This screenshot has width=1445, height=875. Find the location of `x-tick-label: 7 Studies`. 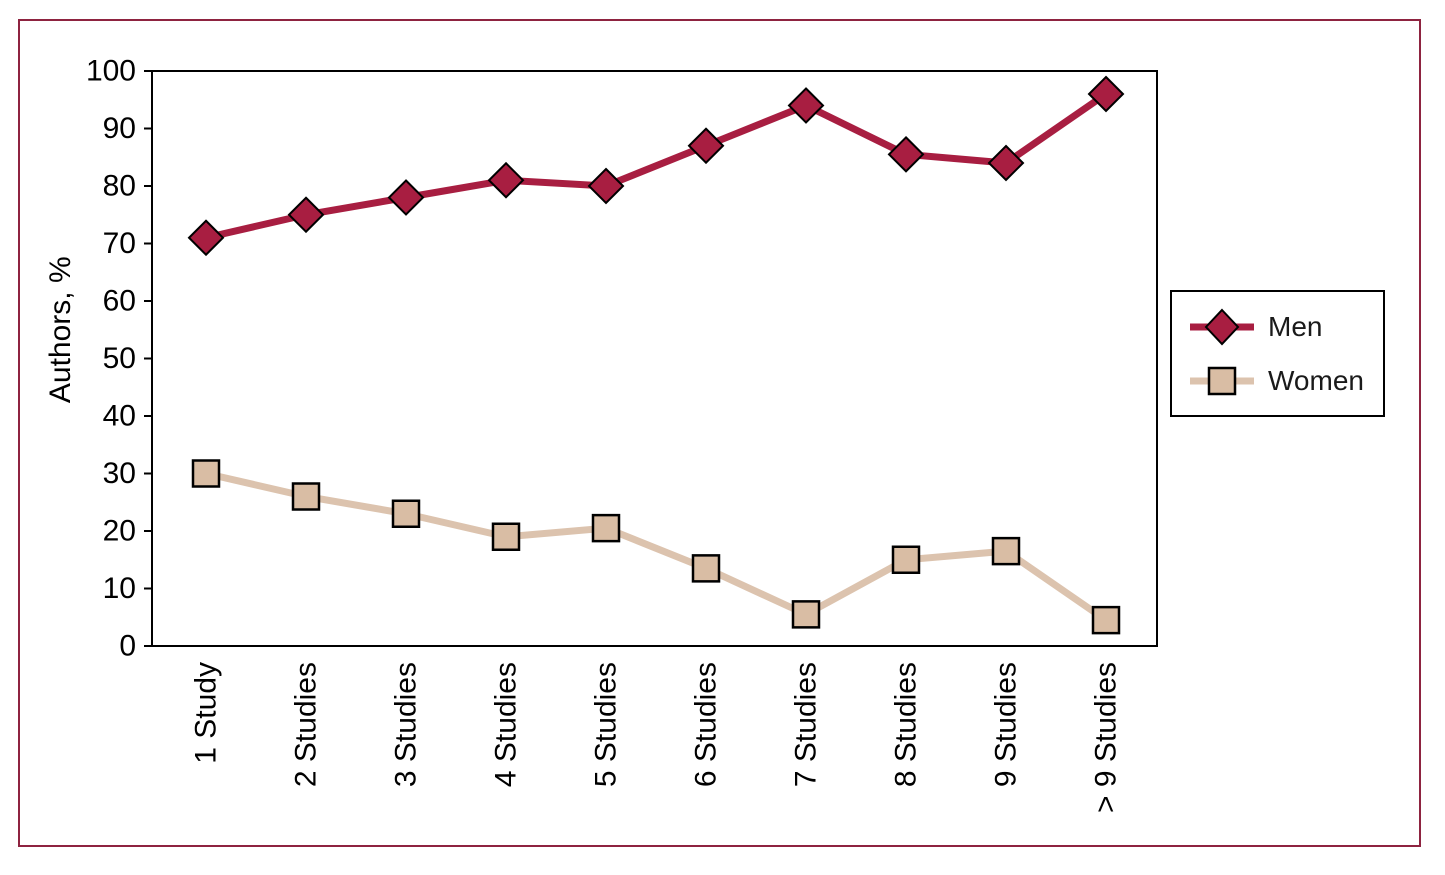

x-tick-label: 7 Studies is located at coordinates (806, 724).